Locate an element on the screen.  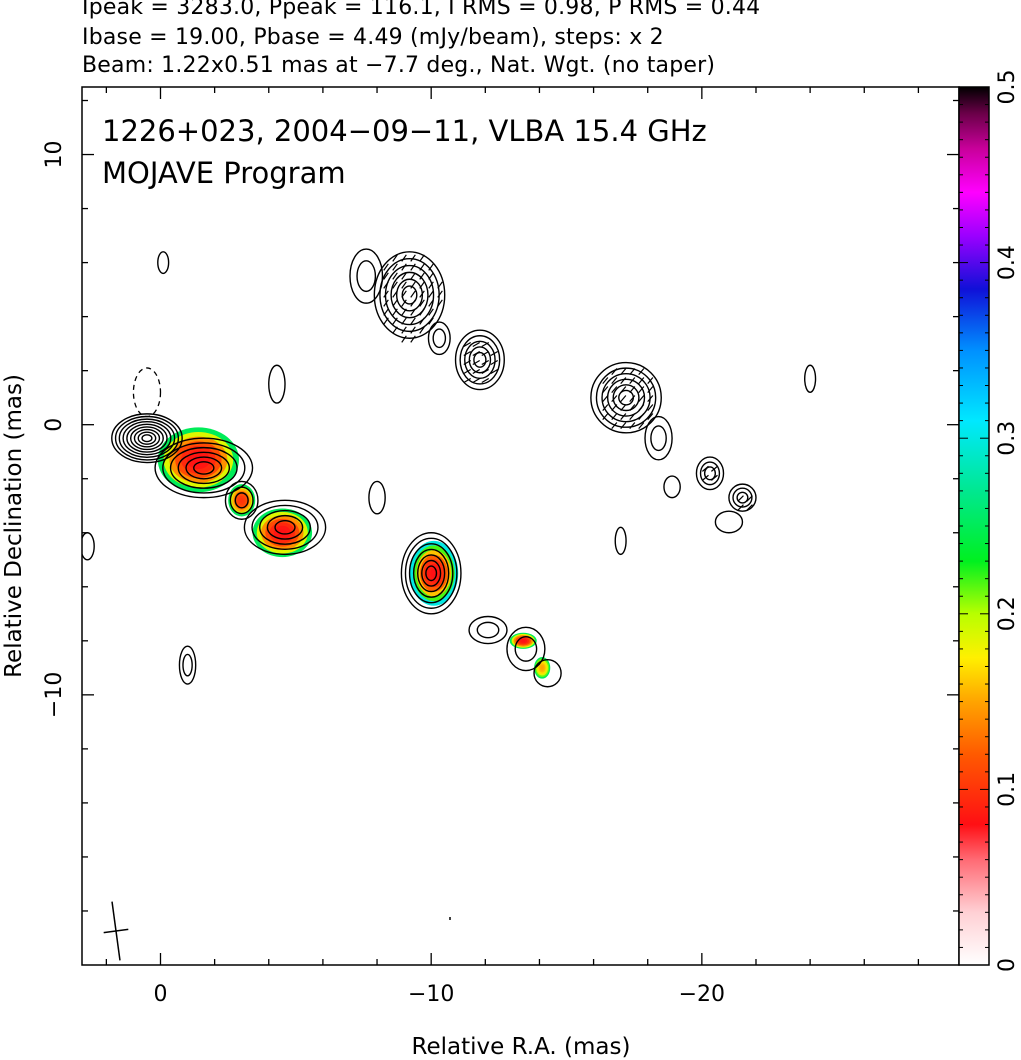
polarization-intensity-layer is located at coordinates (354, 553).